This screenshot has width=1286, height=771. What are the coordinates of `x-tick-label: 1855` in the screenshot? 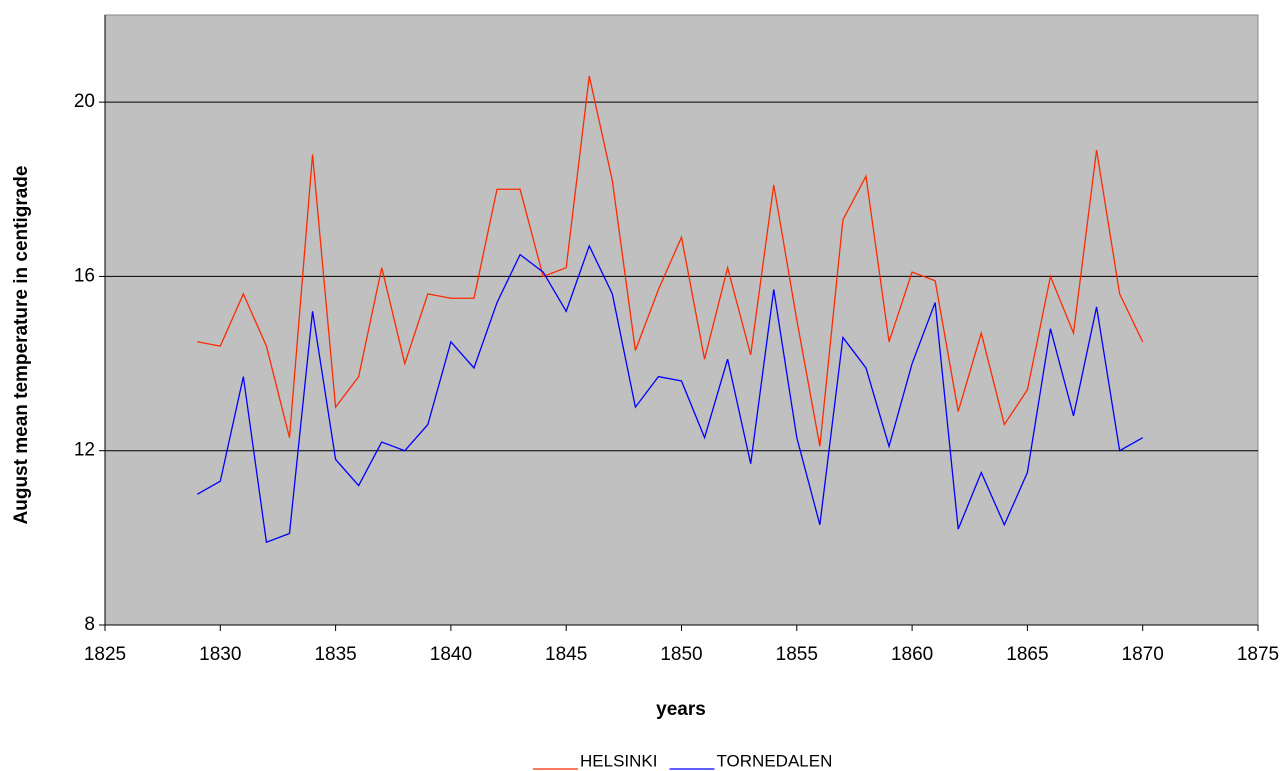 It's located at (797, 654).